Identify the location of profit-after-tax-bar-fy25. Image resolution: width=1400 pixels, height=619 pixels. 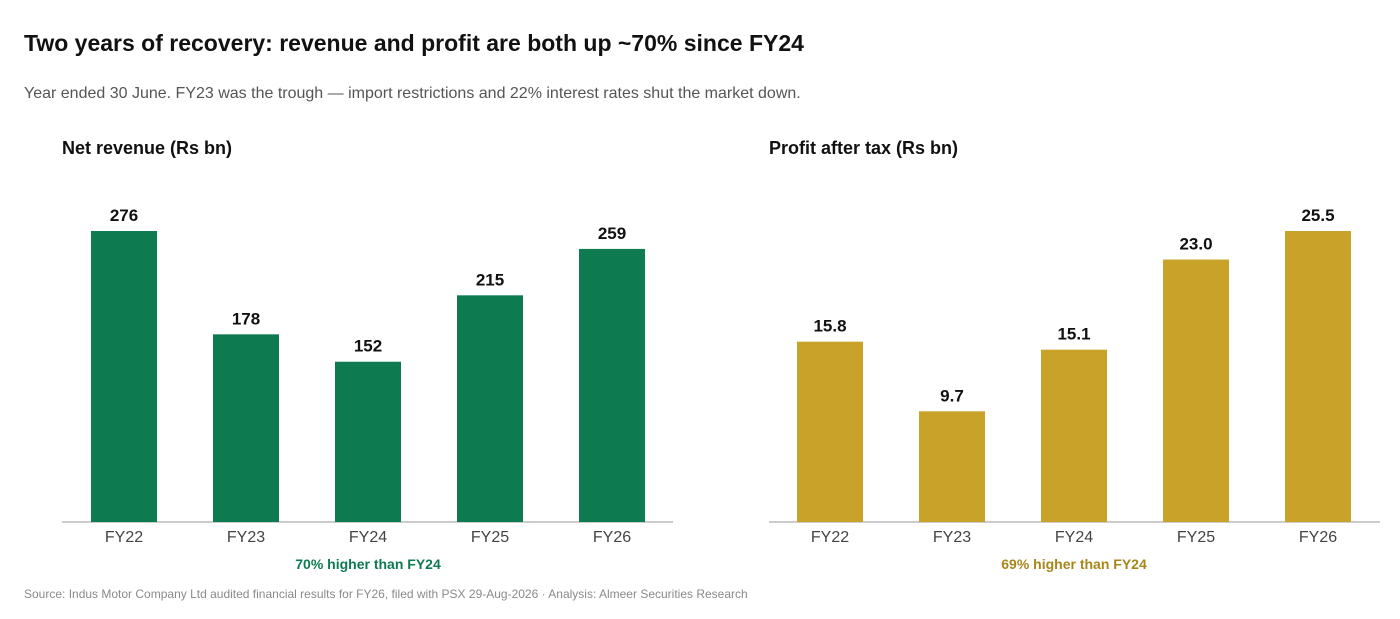
(1196, 390).